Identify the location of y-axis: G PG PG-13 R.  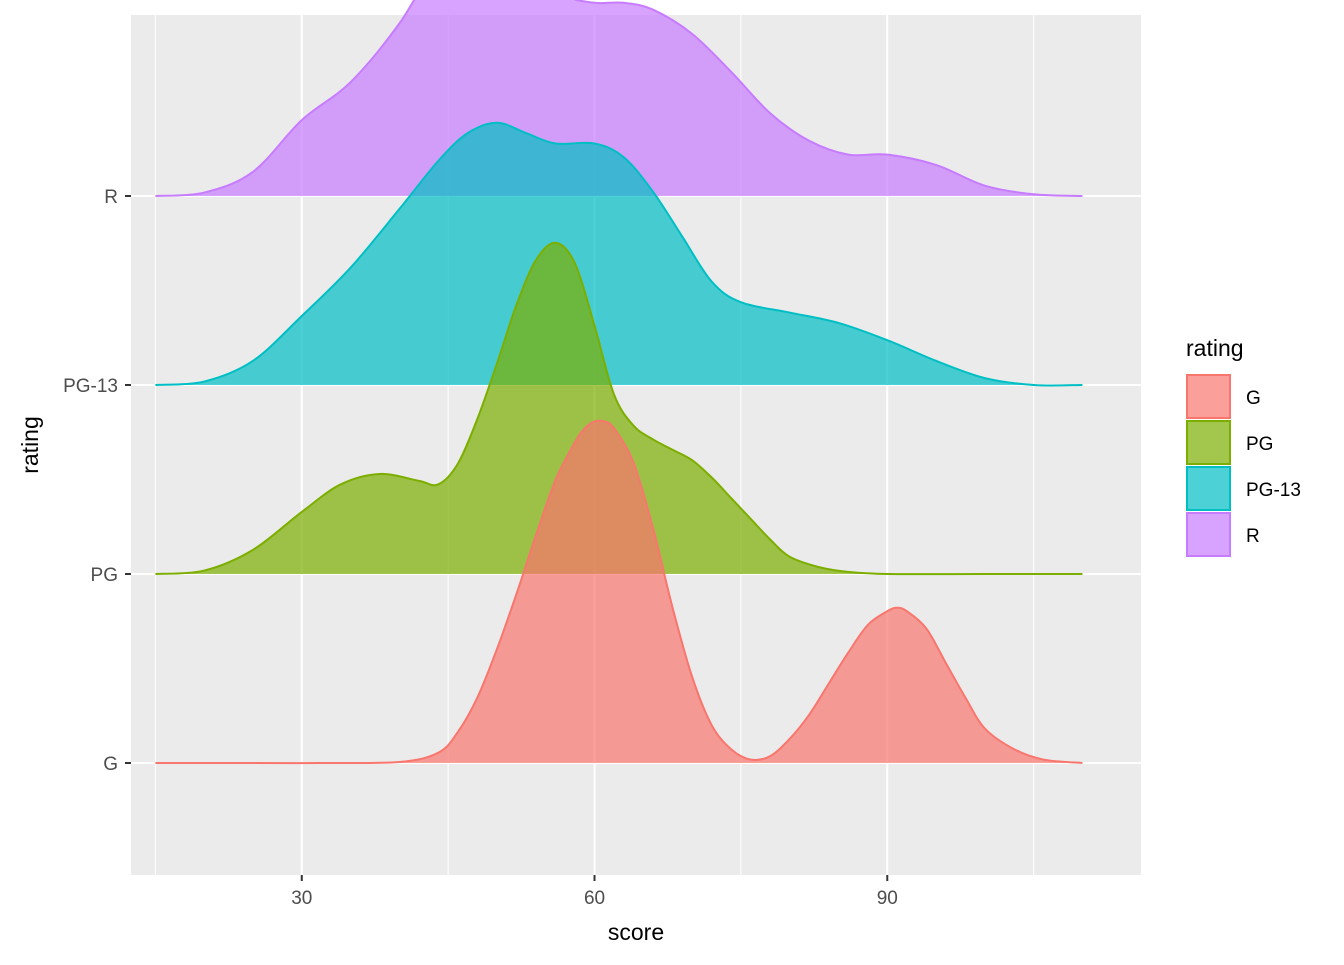
(97, 481).